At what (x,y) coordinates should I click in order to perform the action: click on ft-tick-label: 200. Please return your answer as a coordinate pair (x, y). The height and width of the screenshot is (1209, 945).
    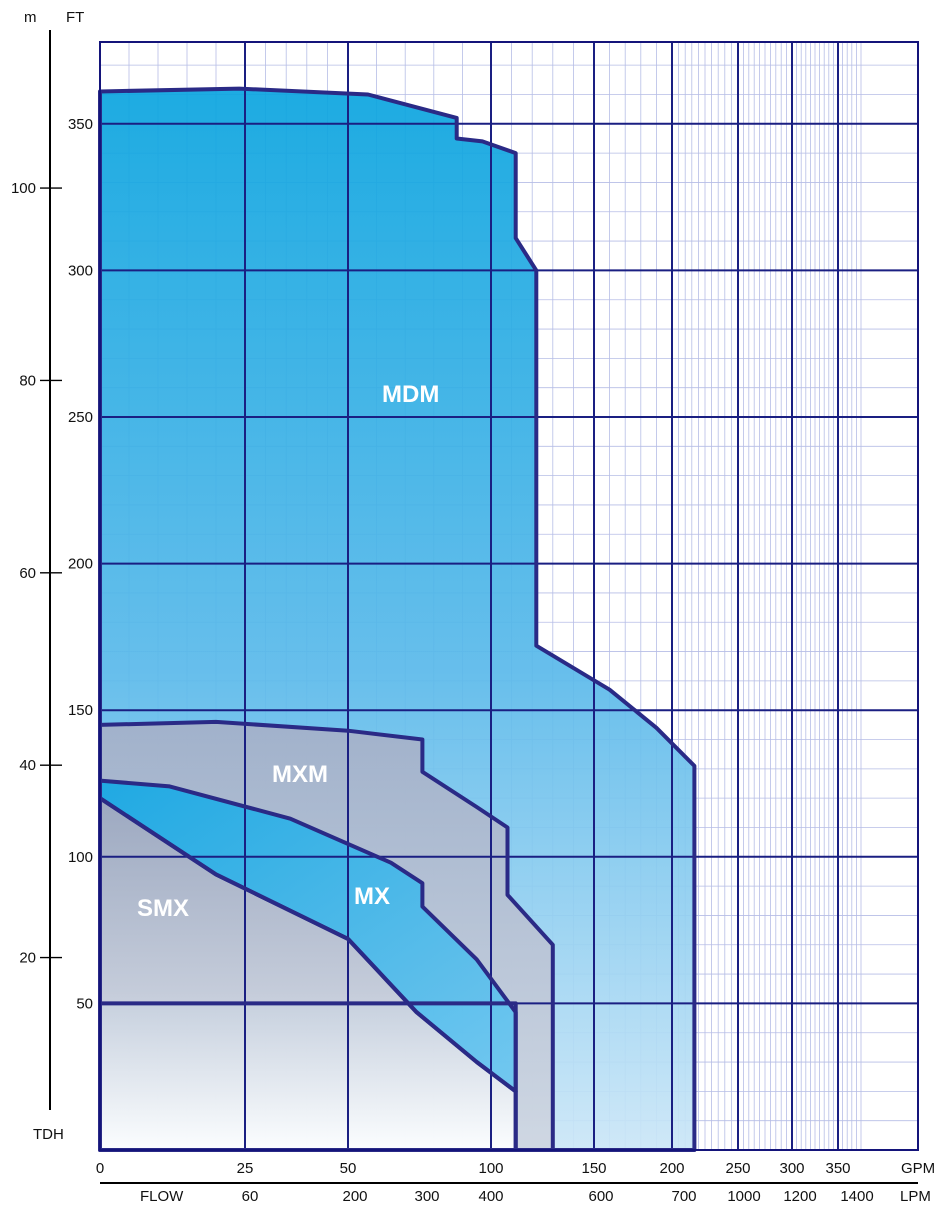
    Looking at the image, I should click on (80, 564).